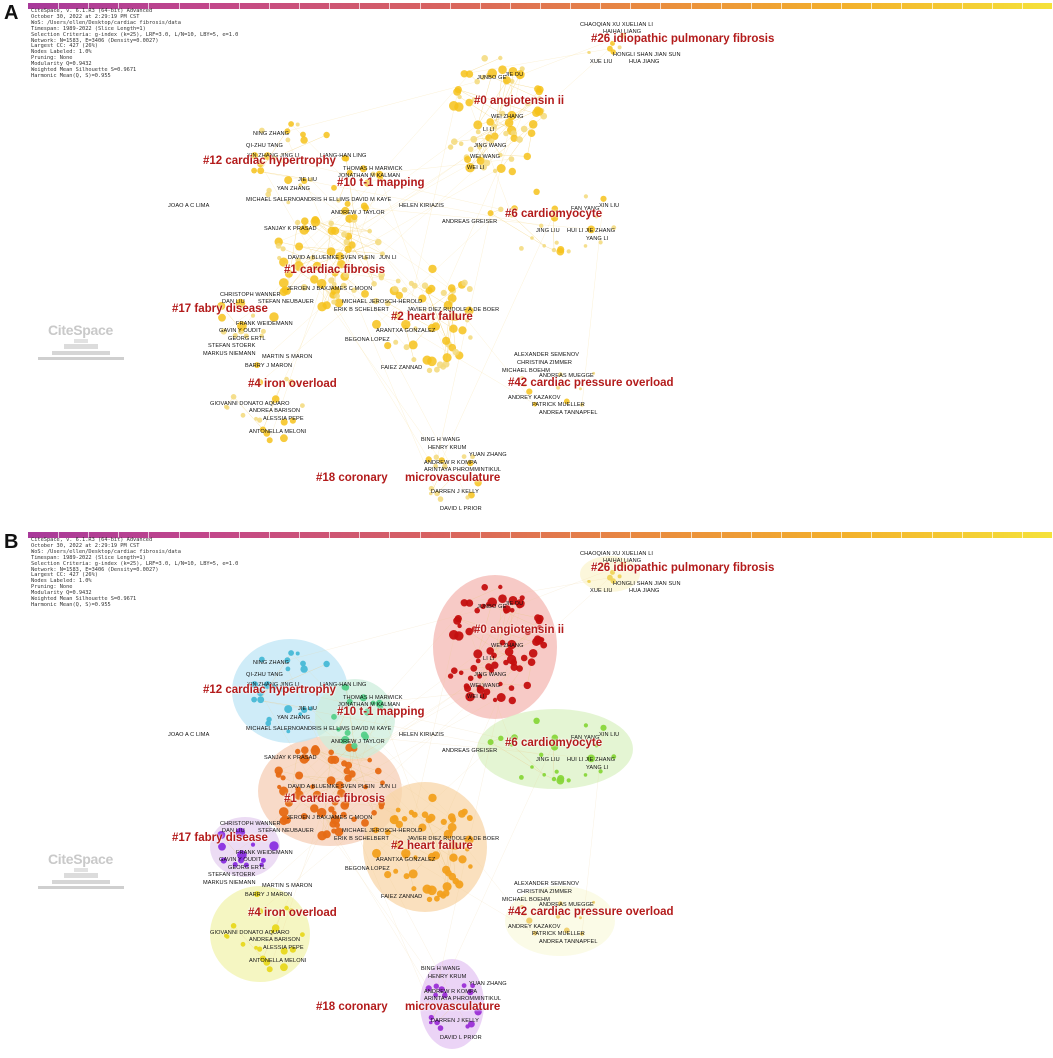 The image size is (1053, 1058). I want to click on author-label: JING LIU, so click(548, 760).